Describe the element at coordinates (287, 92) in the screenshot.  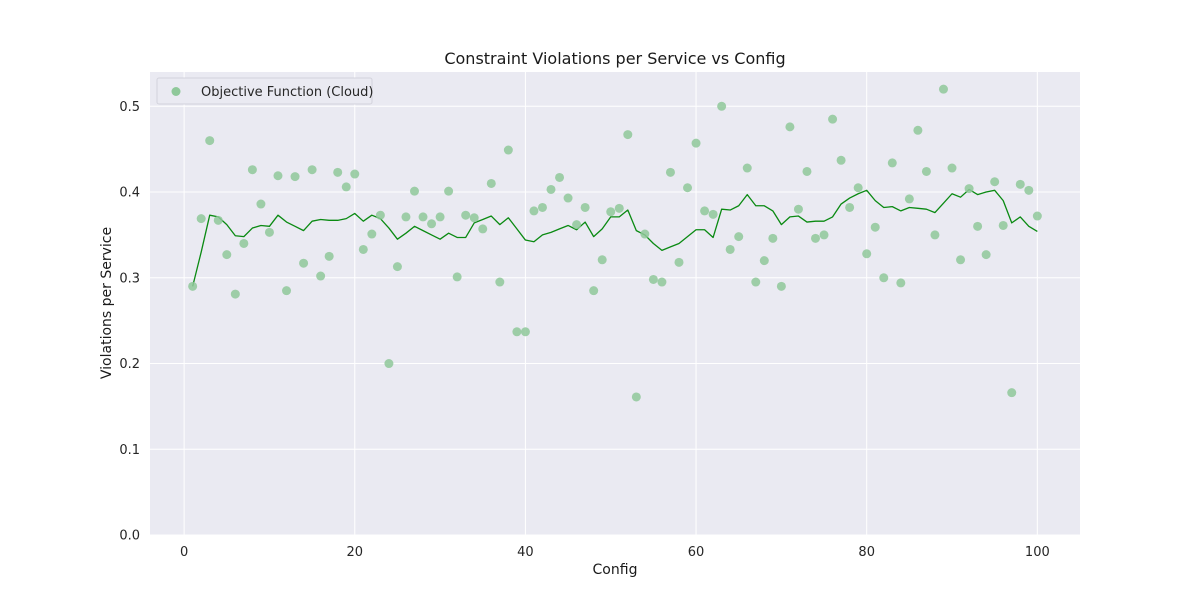
I see `legend-label: Objective Function (Cloud)` at that location.